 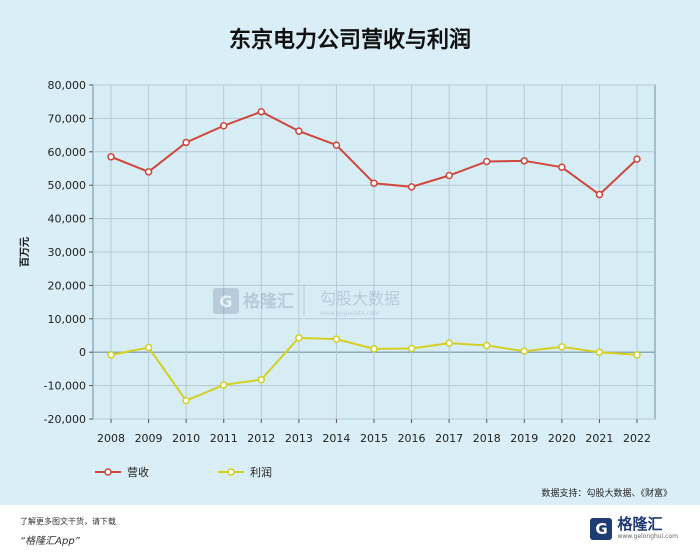 I want to click on watermark-right-sub: www.gogudata.com, so click(x=350, y=313).